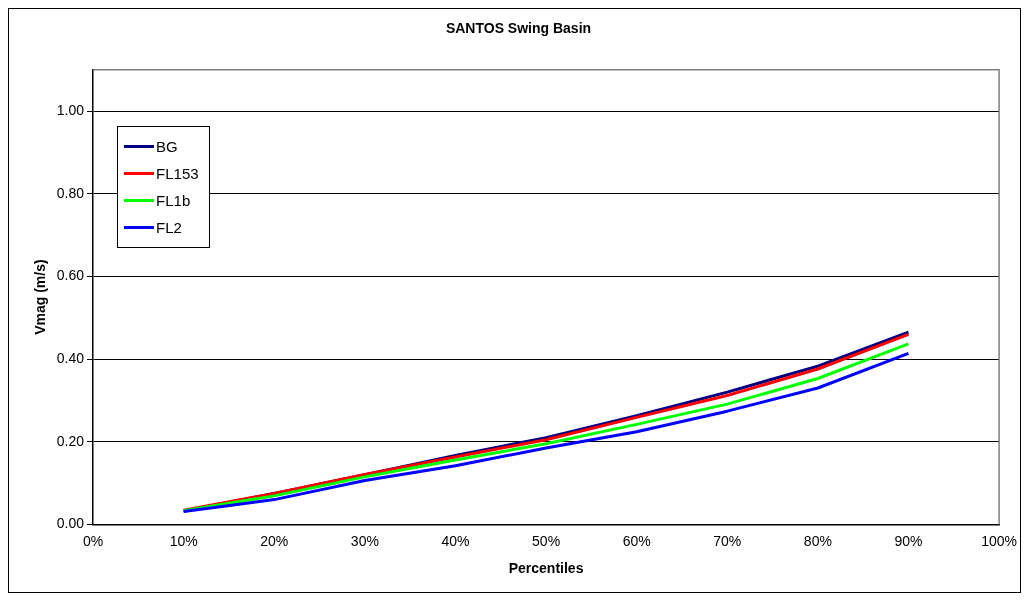  What do you see at coordinates (455, 540) in the screenshot?
I see `x-tick-label: 40%` at bounding box center [455, 540].